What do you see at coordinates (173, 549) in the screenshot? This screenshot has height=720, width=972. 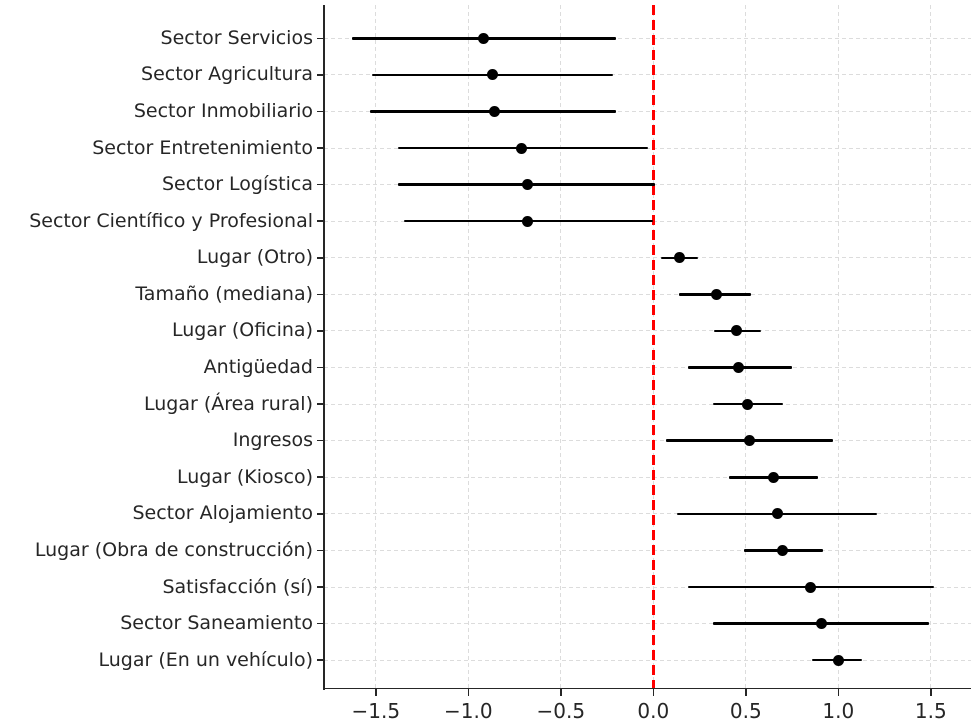 I see `category-label: Lugar (Obra de construcción)` at bounding box center [173, 549].